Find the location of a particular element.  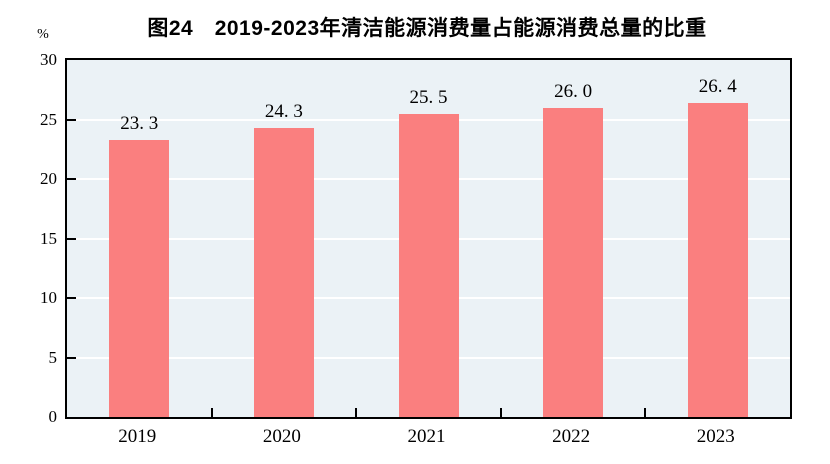

bar-value-label: 26. 4 is located at coordinates (717, 86).